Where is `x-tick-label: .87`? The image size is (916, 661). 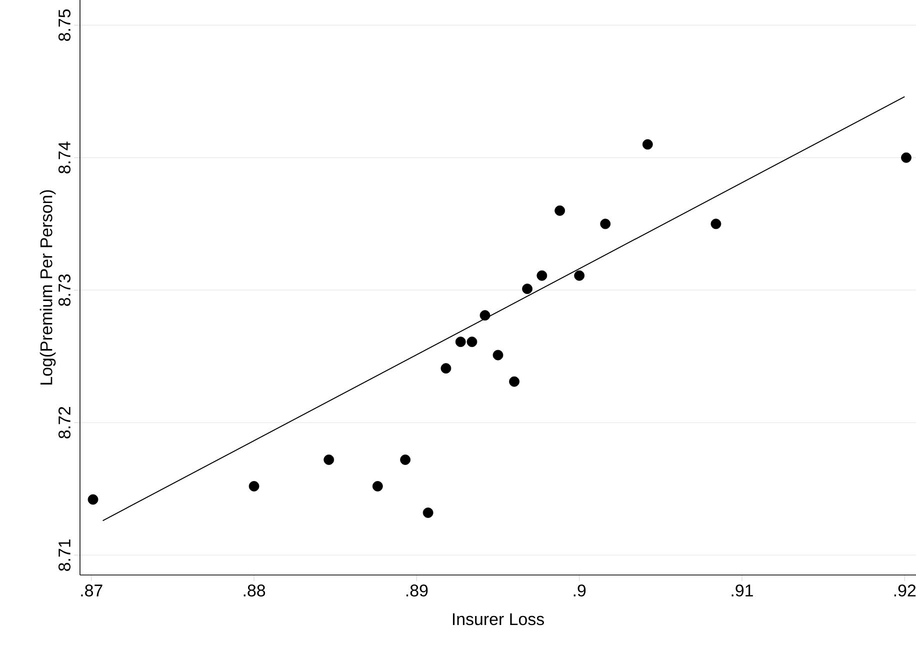
x-tick-label: .87 is located at coordinates (91, 590).